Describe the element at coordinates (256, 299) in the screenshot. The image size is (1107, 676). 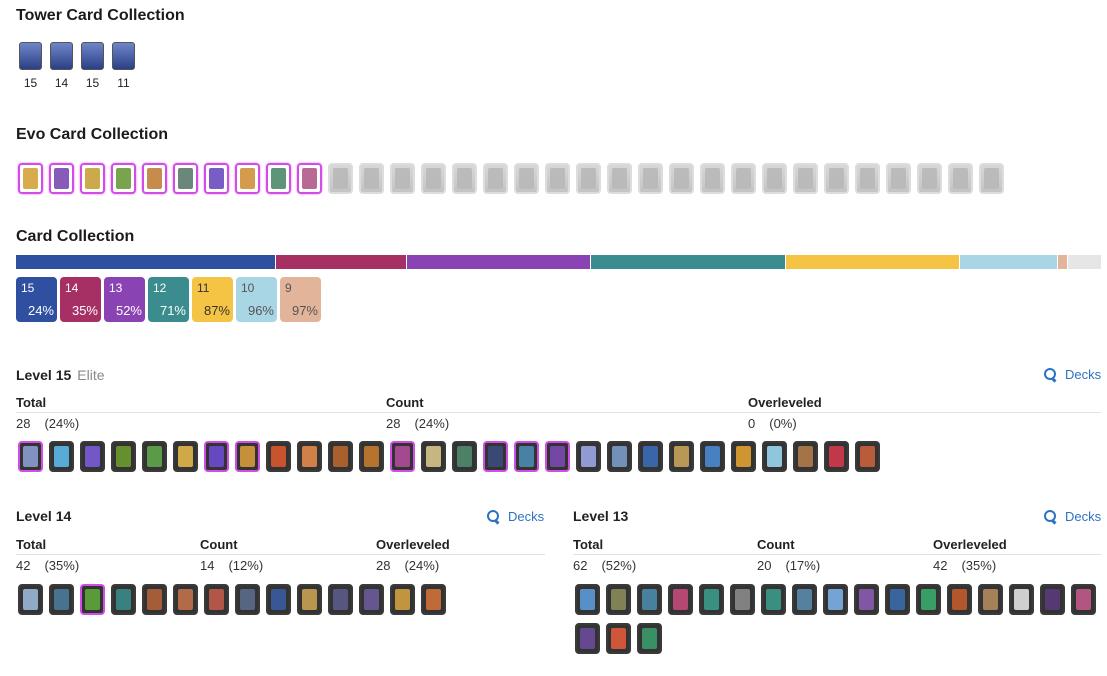
I see `level-badge: 10 96%` at that location.